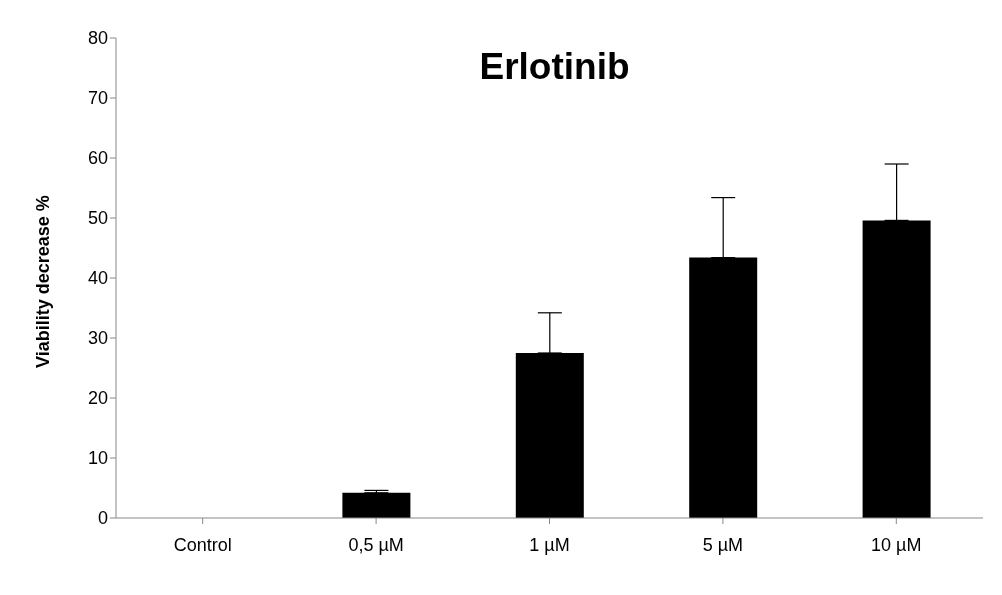 Image resolution: width=1002 pixels, height=595 pixels. Describe the element at coordinates (97, 338) in the screenshot. I see `y-tick-label: 30` at that location.